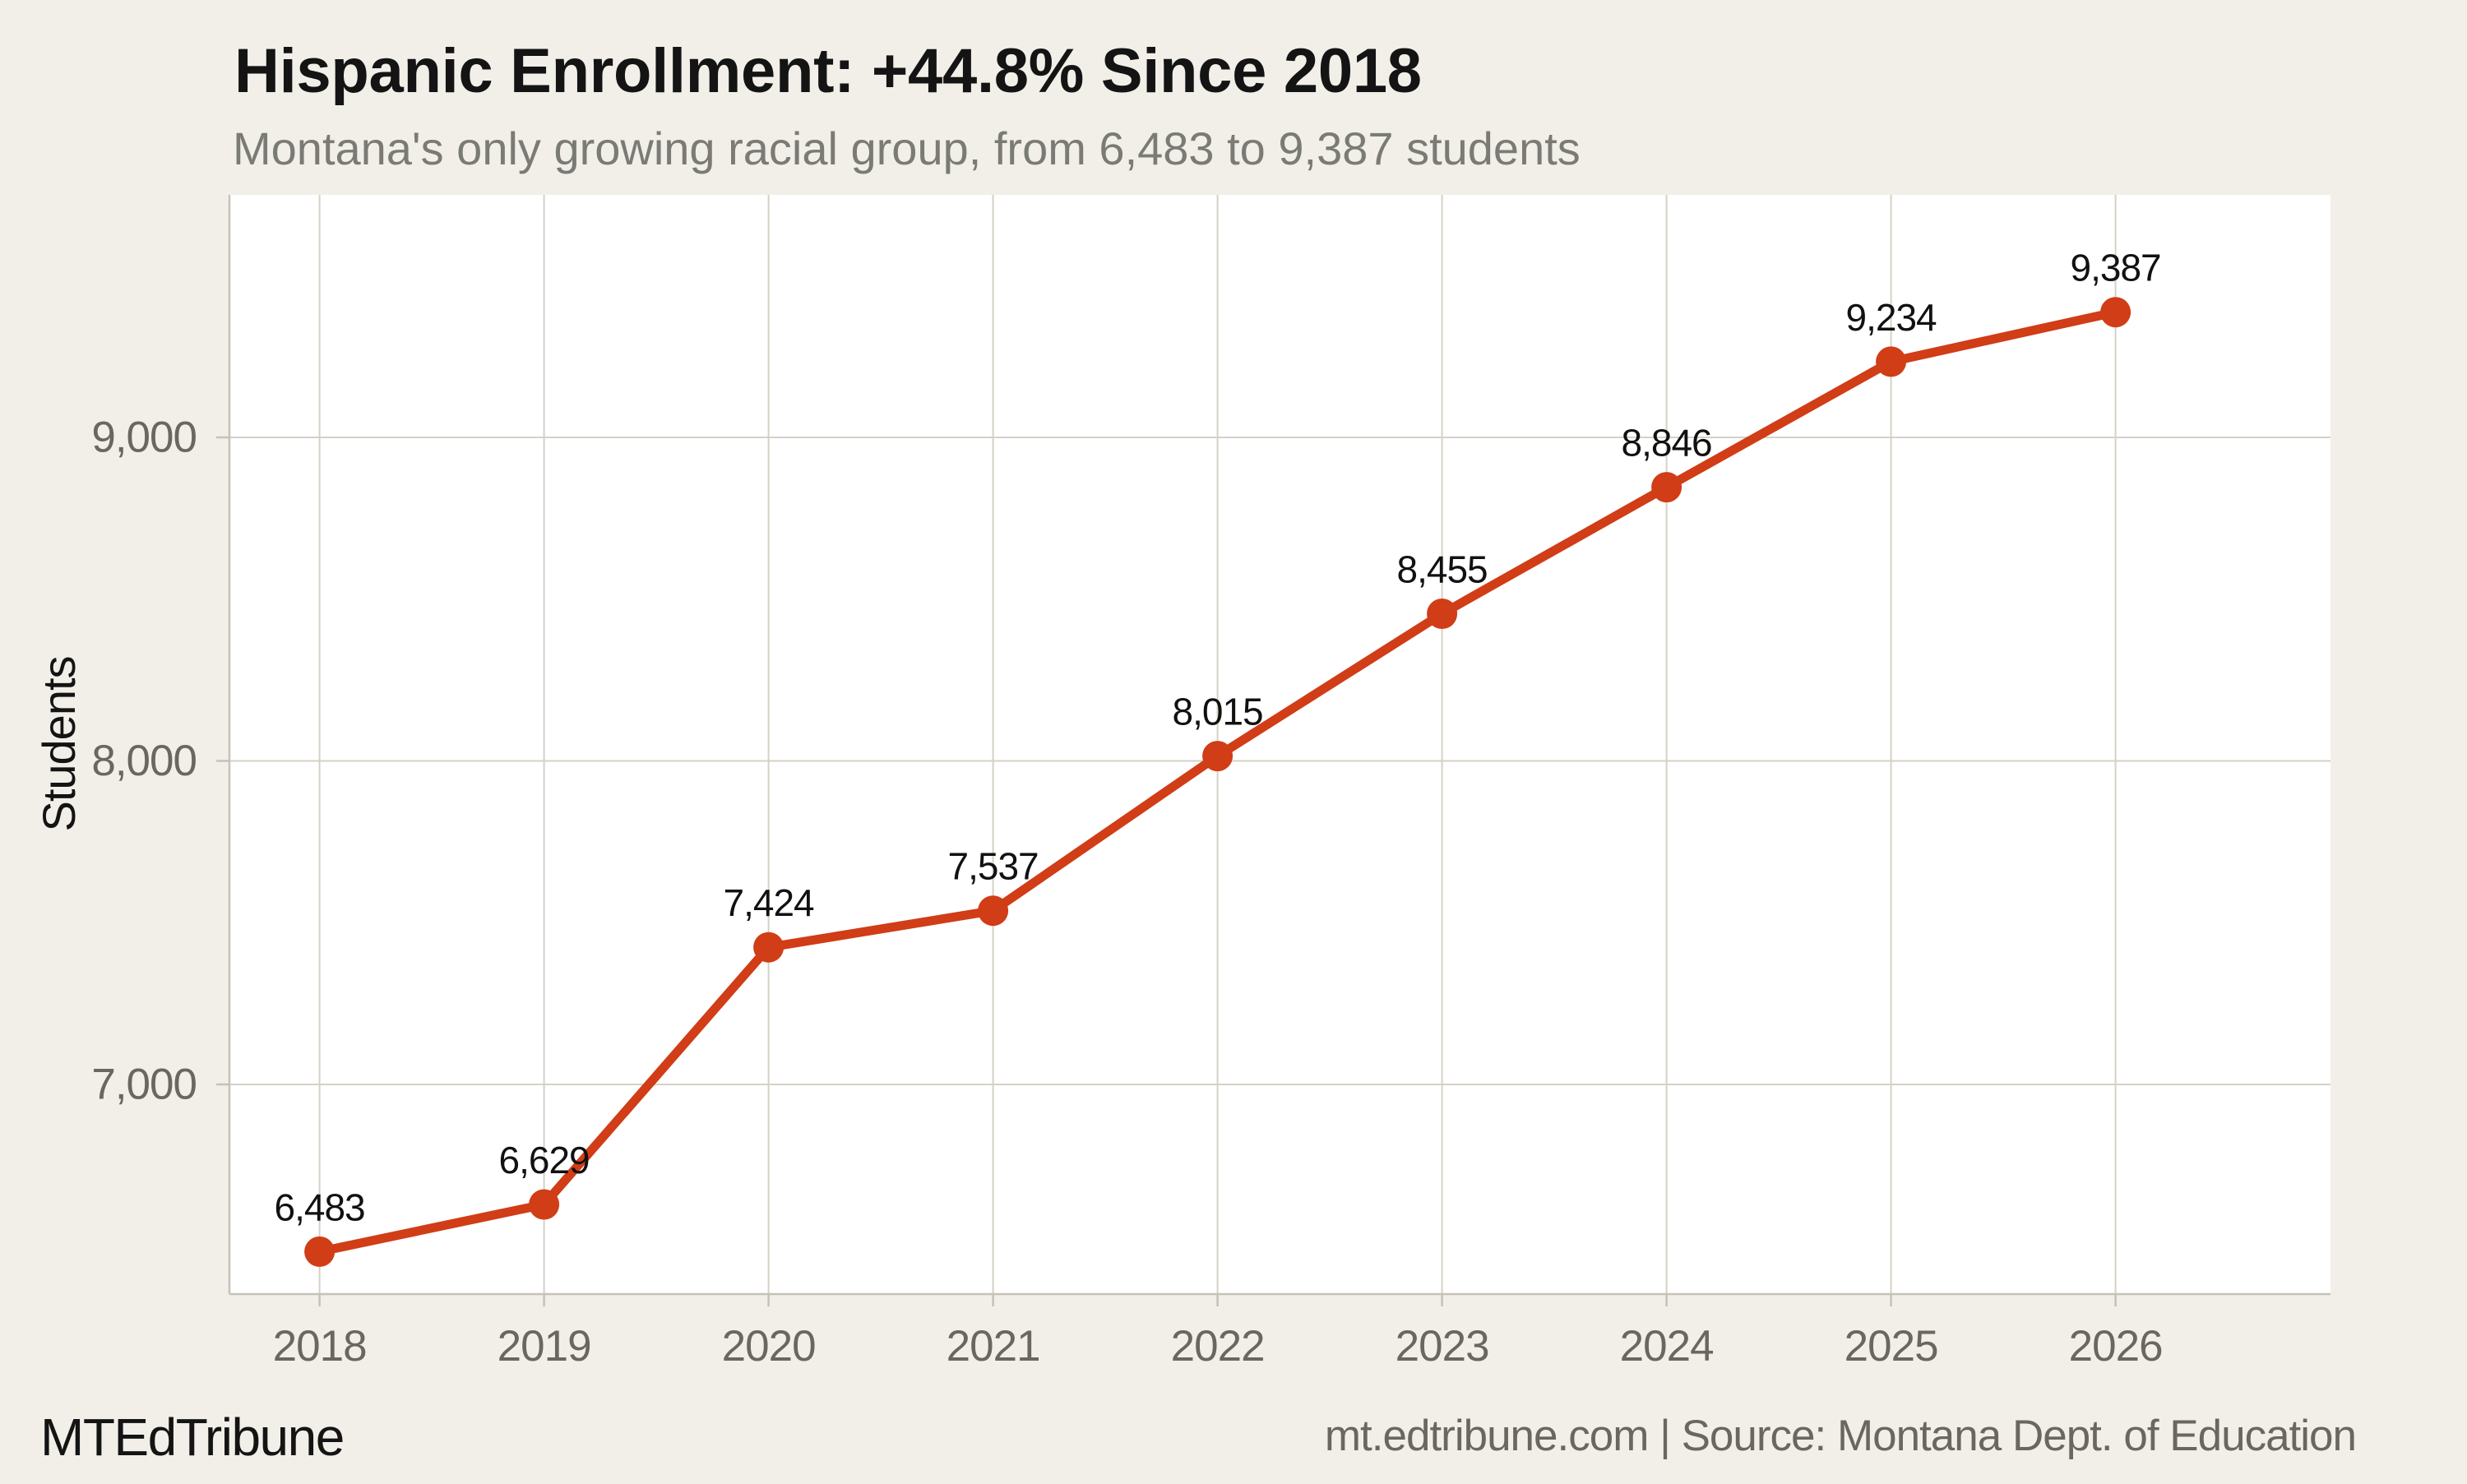 This screenshot has height=1484, width=2467. I want to click on svg-text: 9,234, so click(1891, 318).